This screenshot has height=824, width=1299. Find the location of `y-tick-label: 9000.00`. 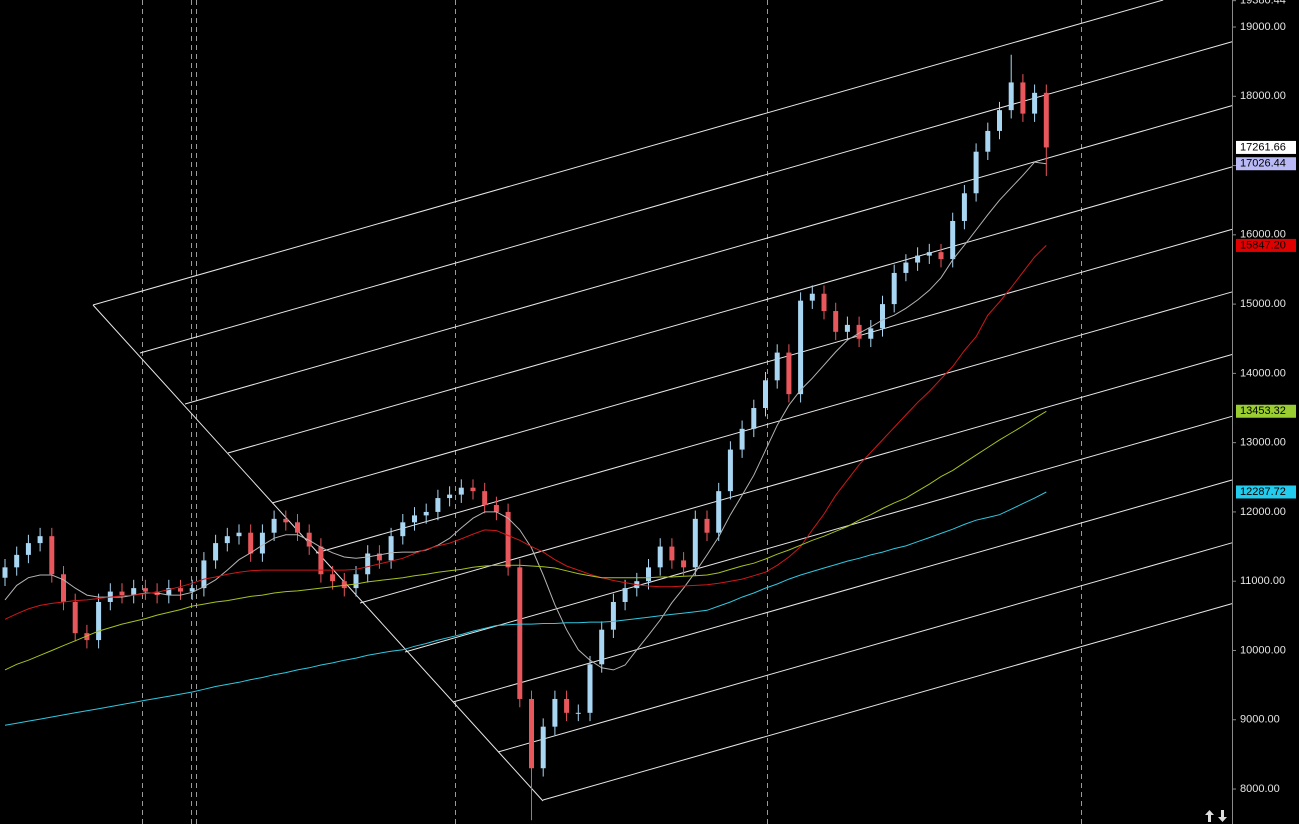

y-tick-label: 9000.00 is located at coordinates (1260, 720).